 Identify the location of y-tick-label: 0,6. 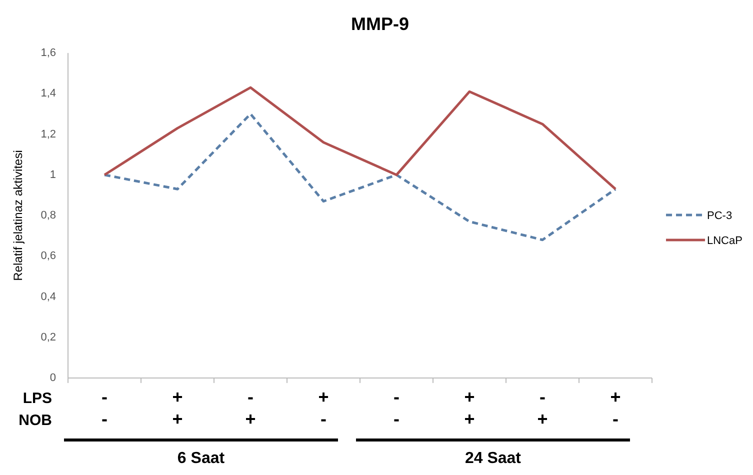
(48, 256).